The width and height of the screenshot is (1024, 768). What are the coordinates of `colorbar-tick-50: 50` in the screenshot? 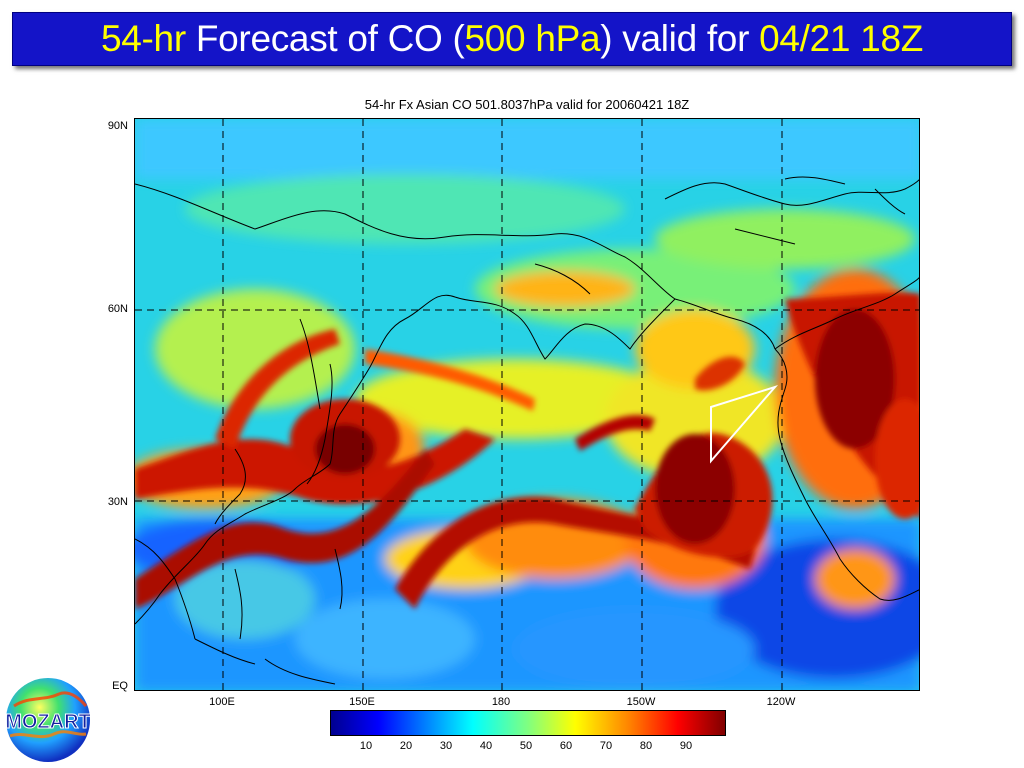 It's located at (526, 746).